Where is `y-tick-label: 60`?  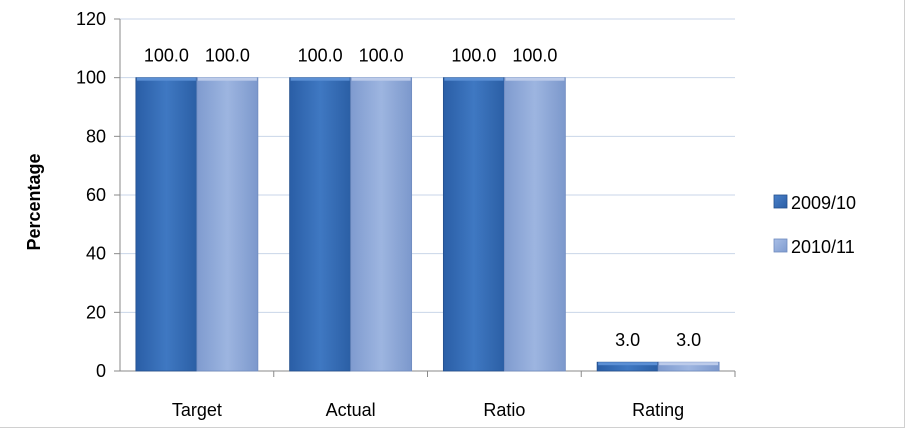
y-tick-label: 60 is located at coordinates (96, 195).